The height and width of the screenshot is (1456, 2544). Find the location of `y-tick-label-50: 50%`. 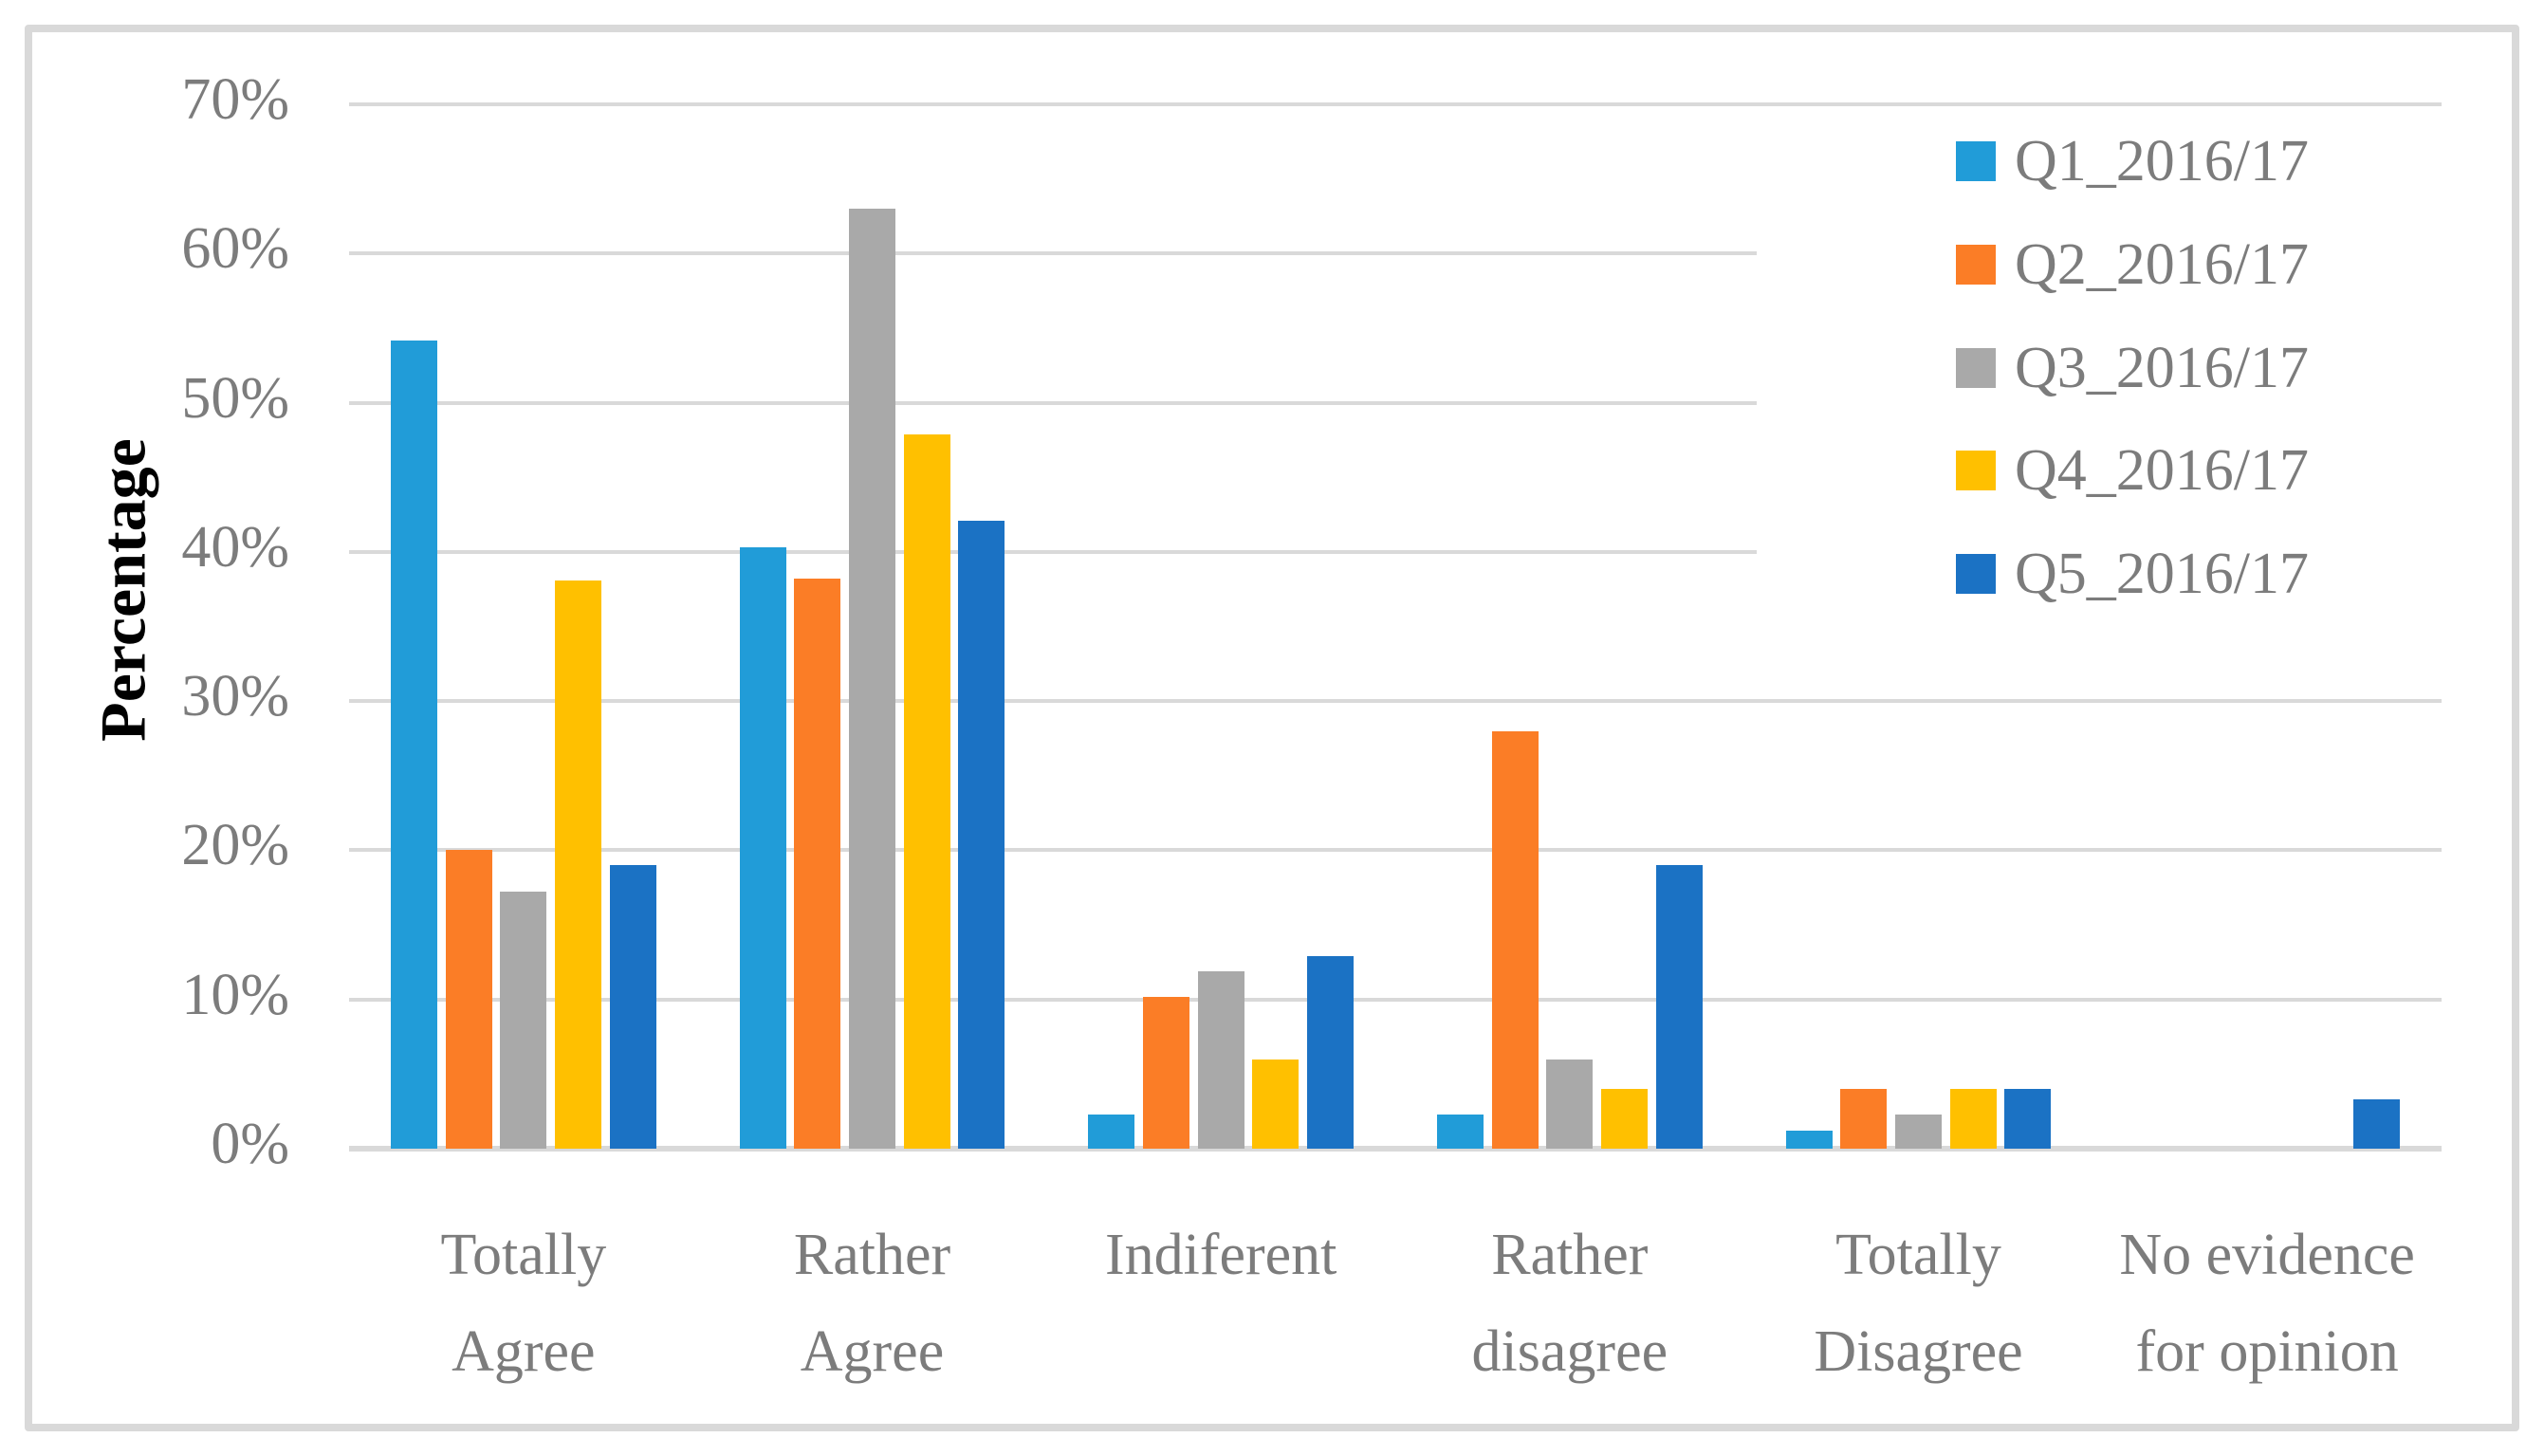

y-tick-label-50: 50% is located at coordinates (235, 398).